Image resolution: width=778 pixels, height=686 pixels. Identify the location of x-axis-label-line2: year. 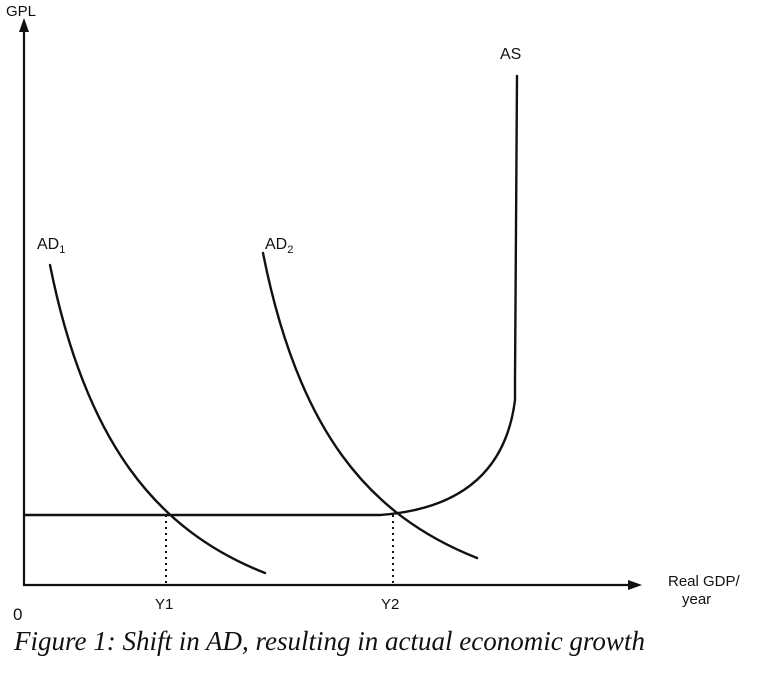
(696, 599).